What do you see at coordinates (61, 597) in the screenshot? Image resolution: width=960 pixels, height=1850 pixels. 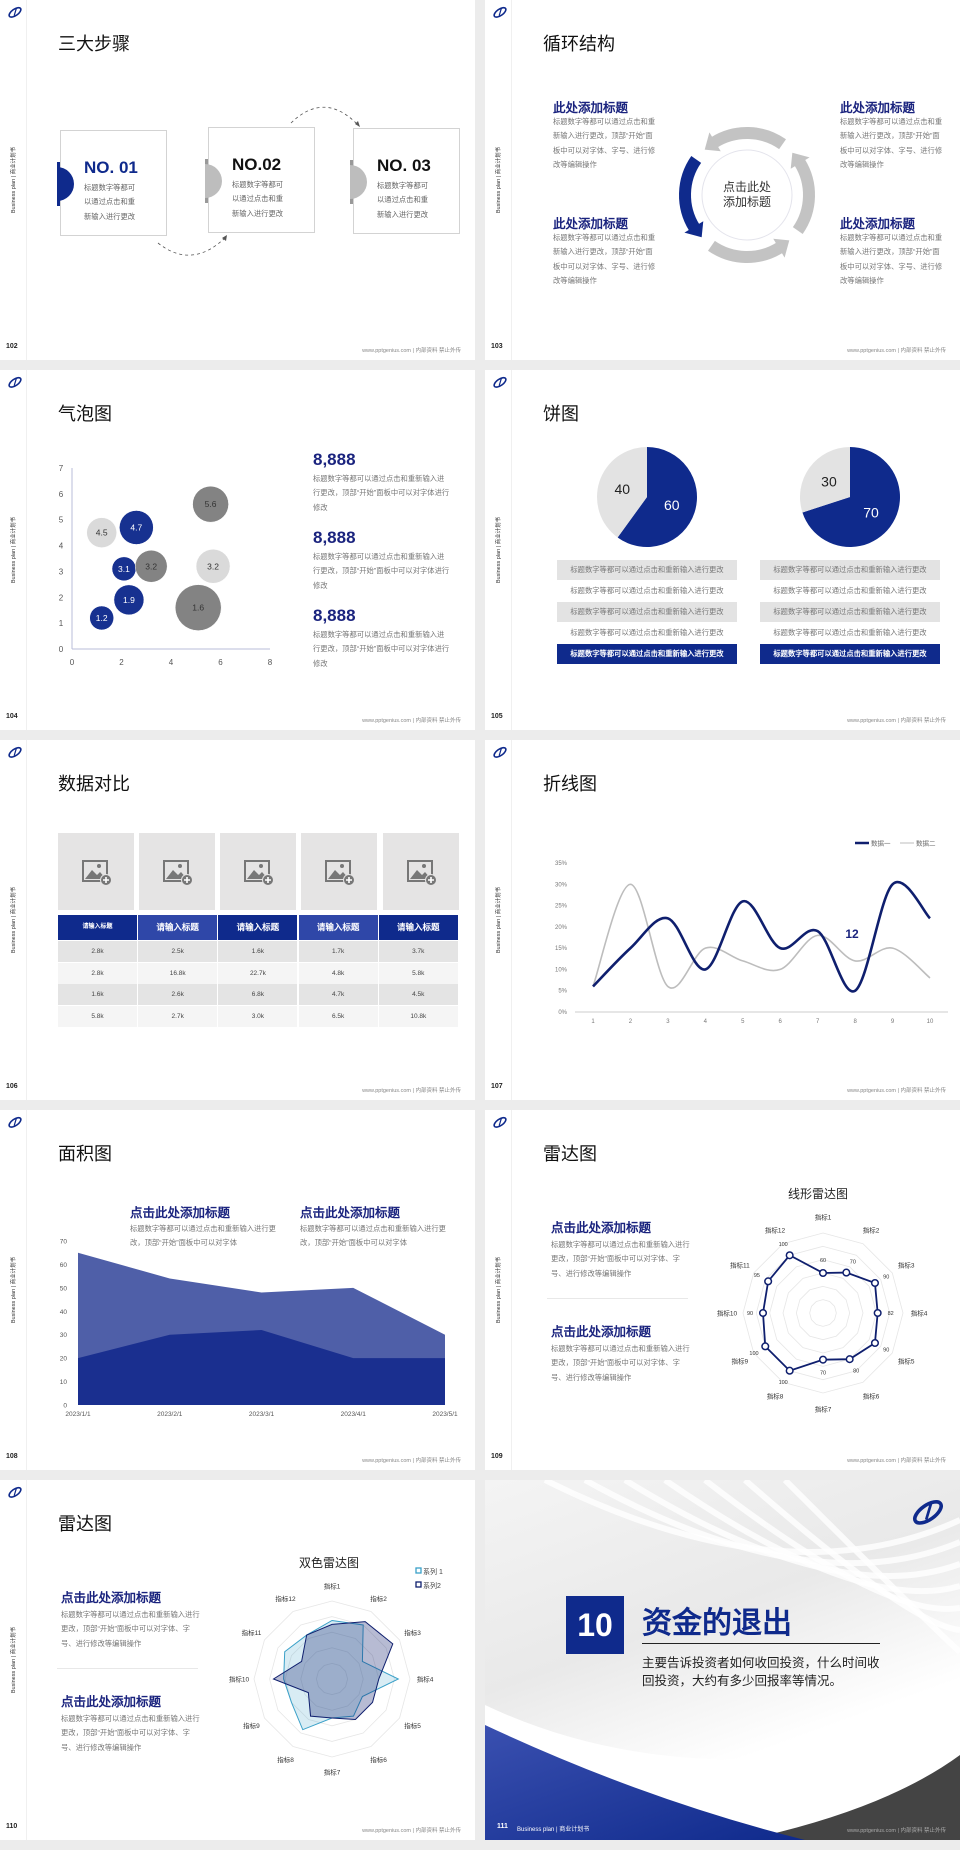 I see `y-tick-label: 2` at bounding box center [61, 597].